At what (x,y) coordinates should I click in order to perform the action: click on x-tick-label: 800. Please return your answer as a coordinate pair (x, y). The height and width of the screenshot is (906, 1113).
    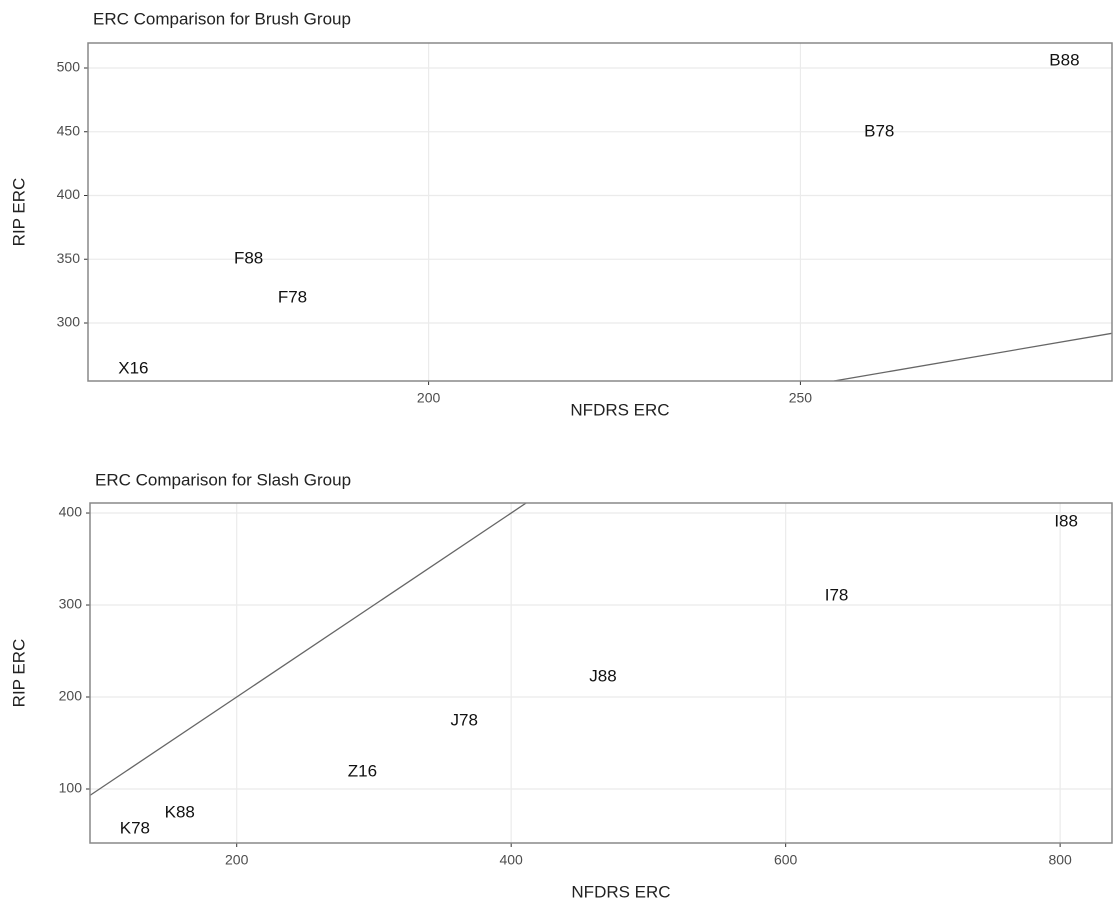
    Looking at the image, I should click on (1060, 860).